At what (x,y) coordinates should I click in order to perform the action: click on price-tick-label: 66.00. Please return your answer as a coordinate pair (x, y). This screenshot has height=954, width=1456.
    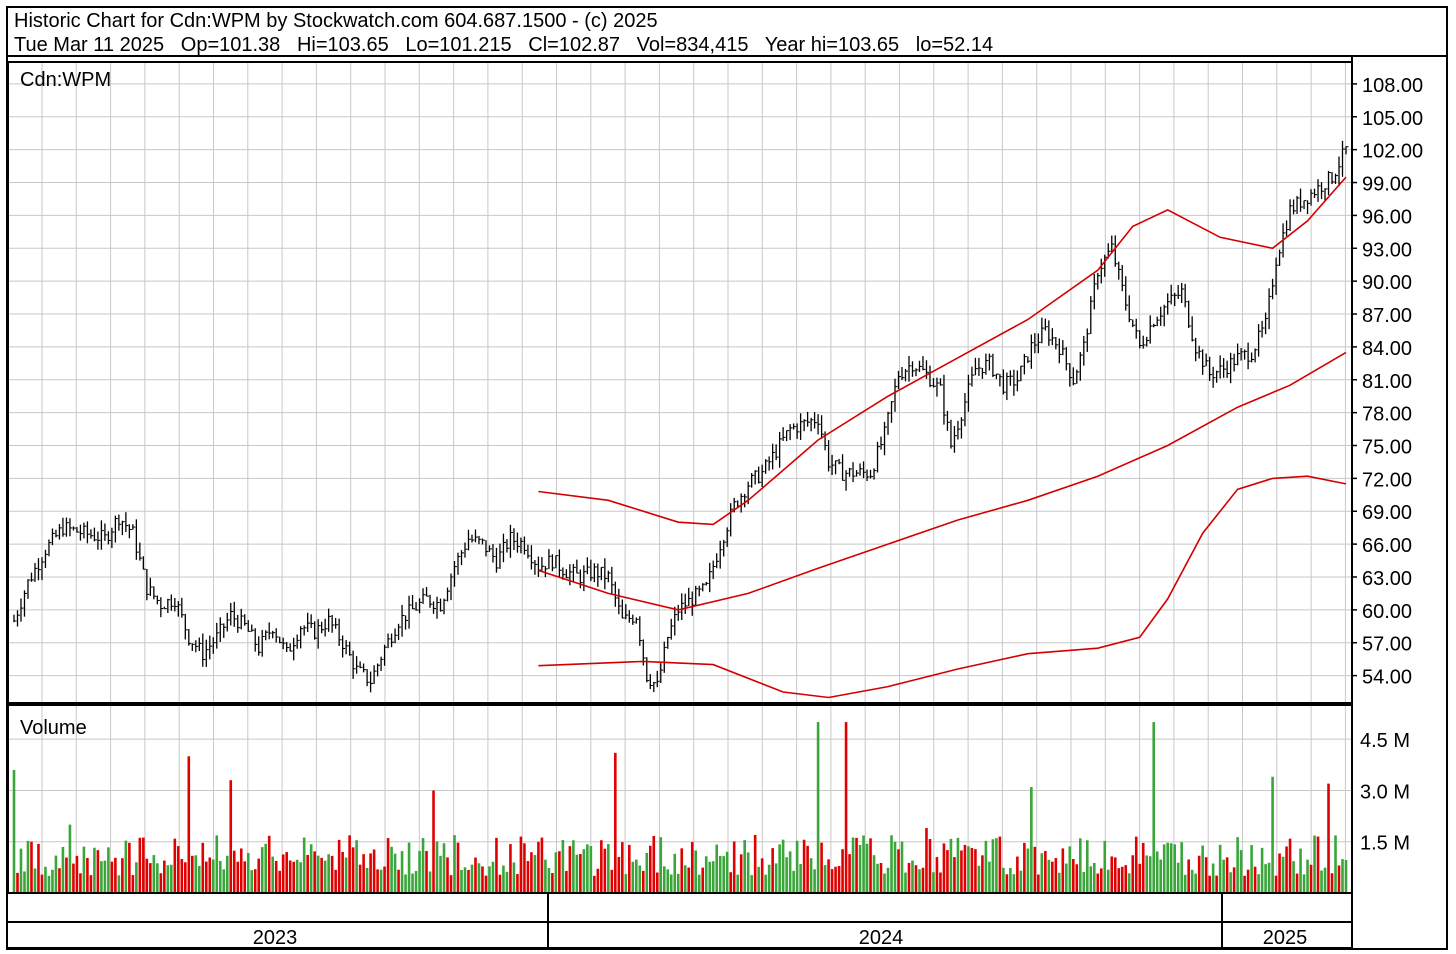
    Looking at the image, I should click on (1387, 546).